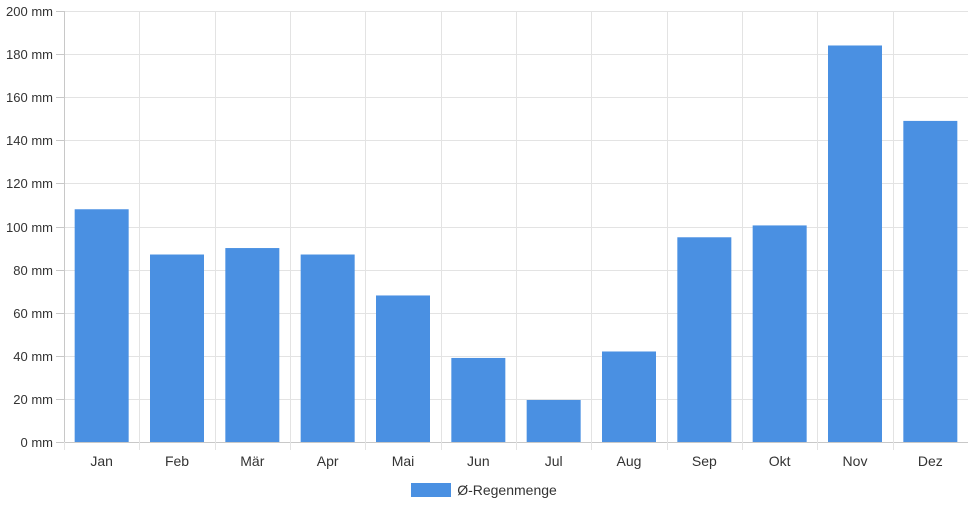 Image resolution: width=968 pixels, height=513 pixels. I want to click on x-tick-label: Okt, so click(780, 461).